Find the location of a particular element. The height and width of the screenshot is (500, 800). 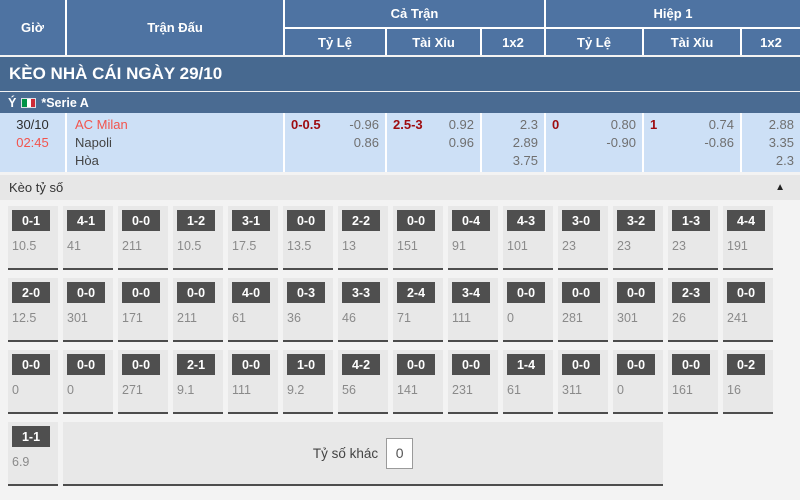

score-odds-cell: 0-0 311 is located at coordinates (583, 382).